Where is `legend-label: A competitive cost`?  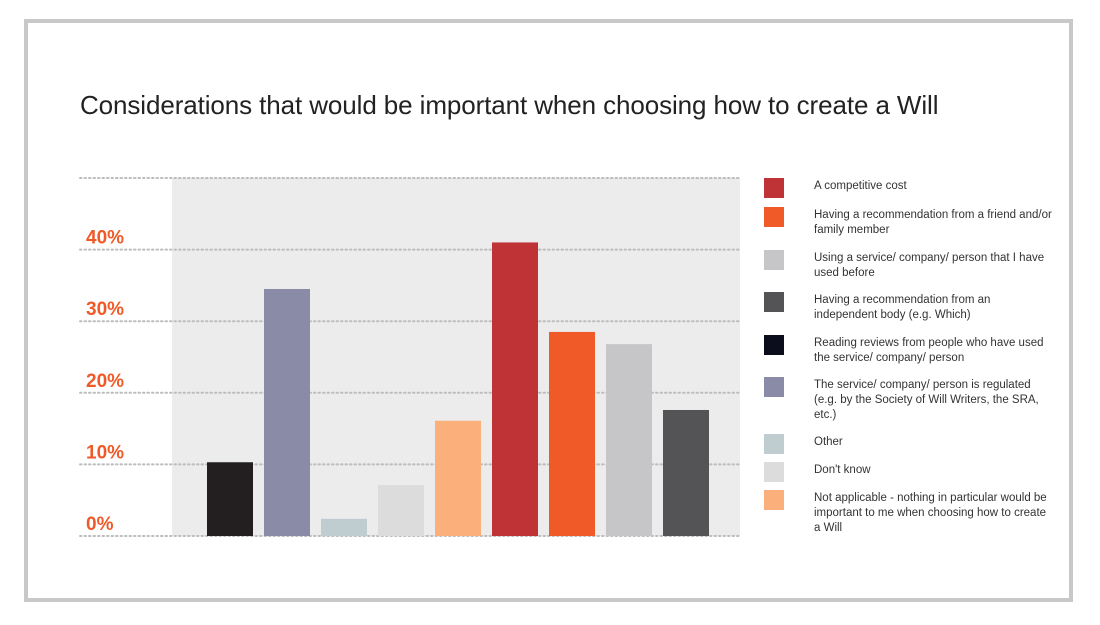 legend-label: A competitive cost is located at coordinates (860, 186).